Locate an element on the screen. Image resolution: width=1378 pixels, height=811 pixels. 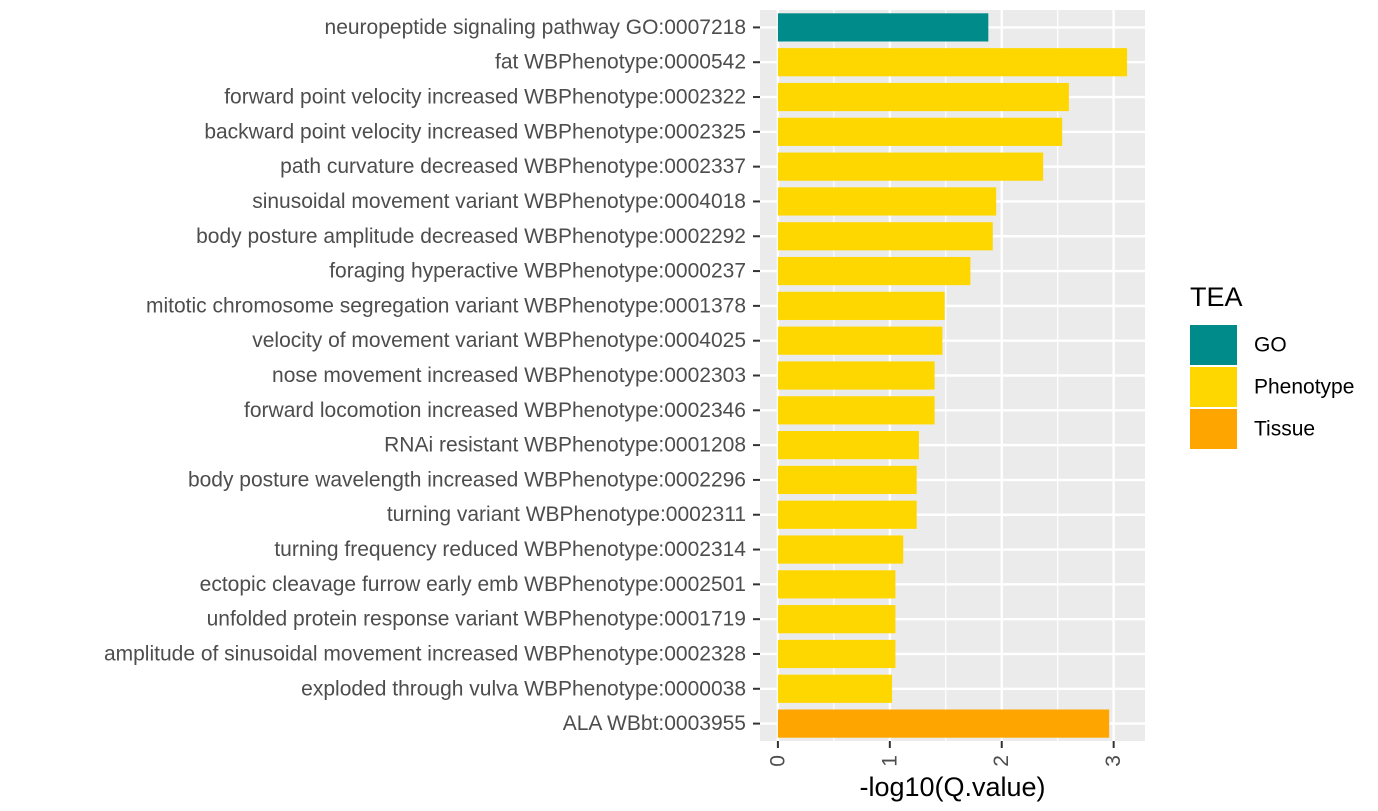
category-label: turning variant WBPhenotype:0002311 is located at coordinates (566, 514).